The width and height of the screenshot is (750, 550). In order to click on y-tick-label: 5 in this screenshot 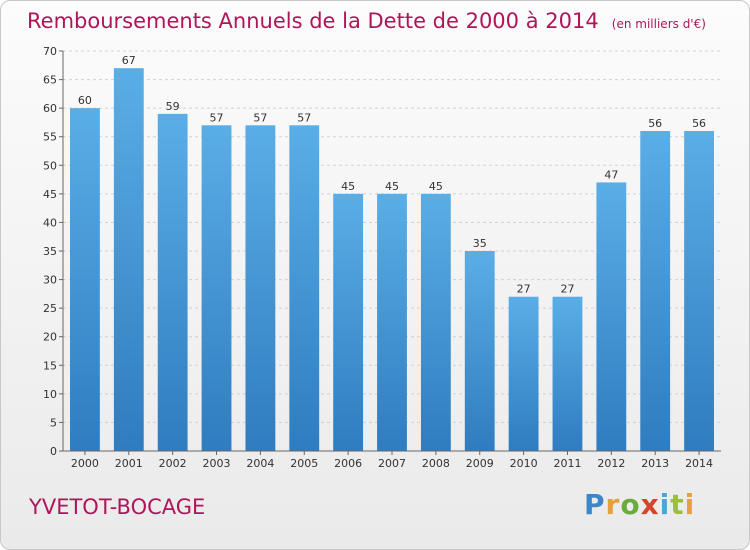, I will do `click(53, 422)`.